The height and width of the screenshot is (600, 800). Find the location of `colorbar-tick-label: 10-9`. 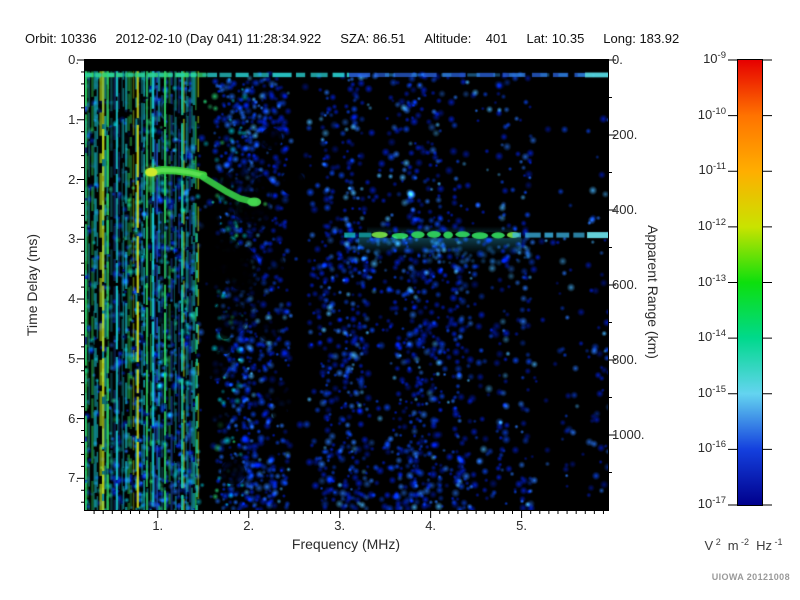

colorbar-tick-label: 10-9 is located at coordinates (714, 58).